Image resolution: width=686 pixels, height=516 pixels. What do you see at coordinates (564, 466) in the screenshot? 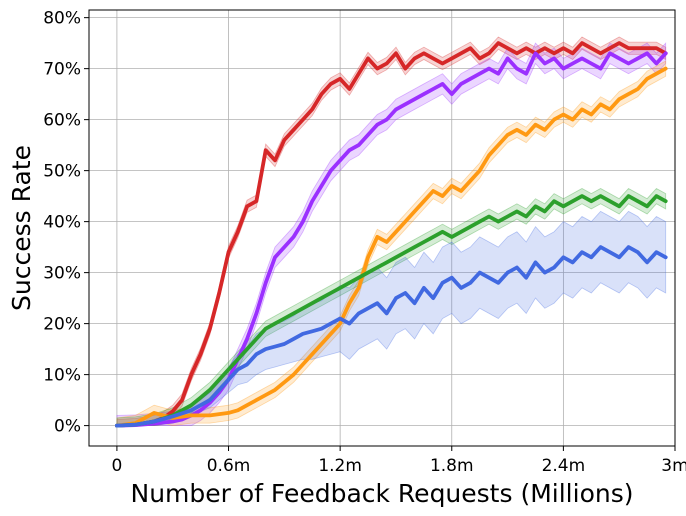
I see `x-tick-label: 2.4m` at bounding box center [564, 466].